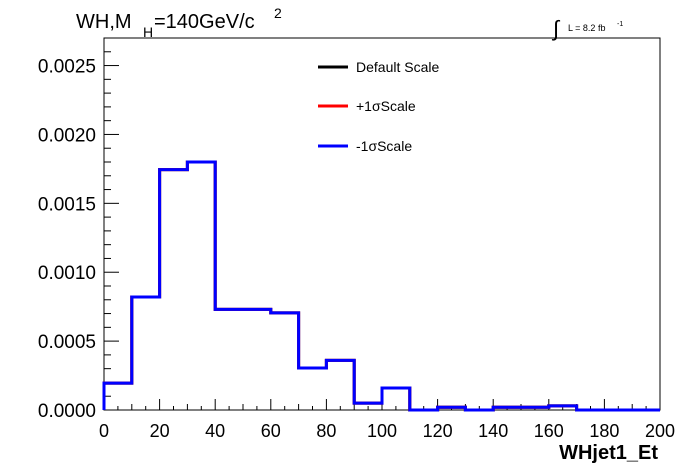 This screenshot has height=472, width=696. Describe the element at coordinates (204, 22) in the screenshot. I see `title-value: =140GeV/c` at that location.